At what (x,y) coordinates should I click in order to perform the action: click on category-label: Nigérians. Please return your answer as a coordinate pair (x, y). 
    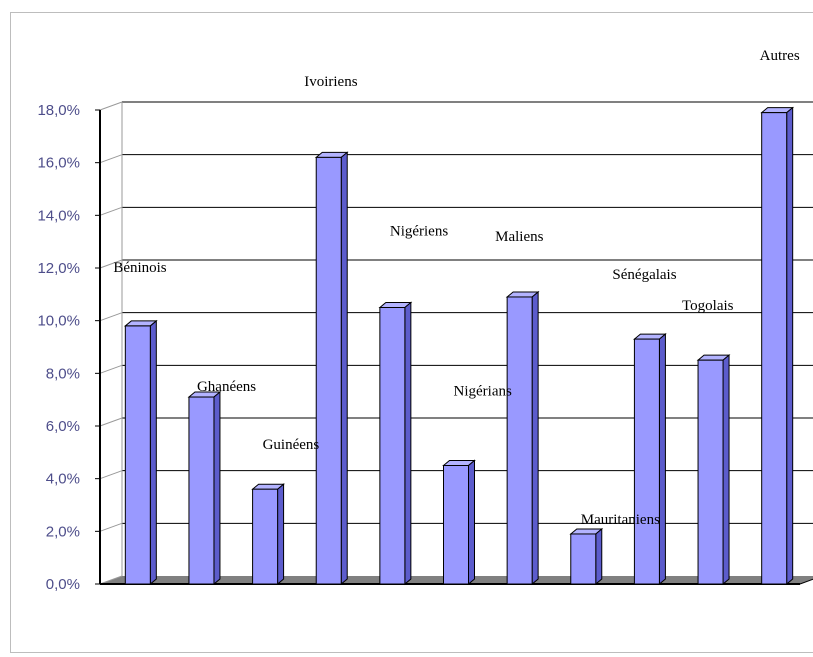
    Looking at the image, I should click on (483, 392).